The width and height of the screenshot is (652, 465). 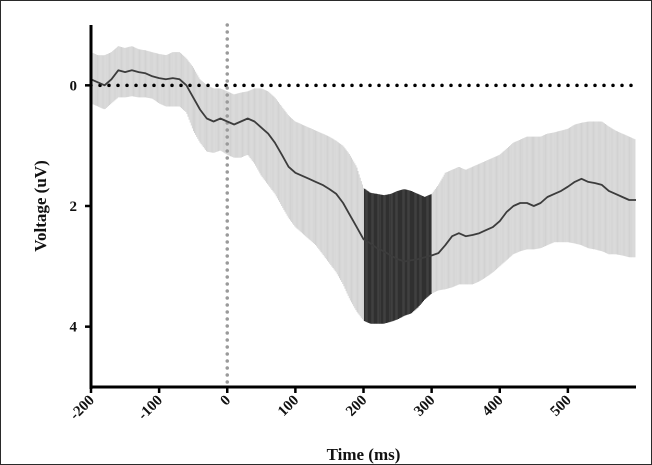 What do you see at coordinates (424, 406) in the screenshot?
I see `x-tick-label: 300` at bounding box center [424, 406].